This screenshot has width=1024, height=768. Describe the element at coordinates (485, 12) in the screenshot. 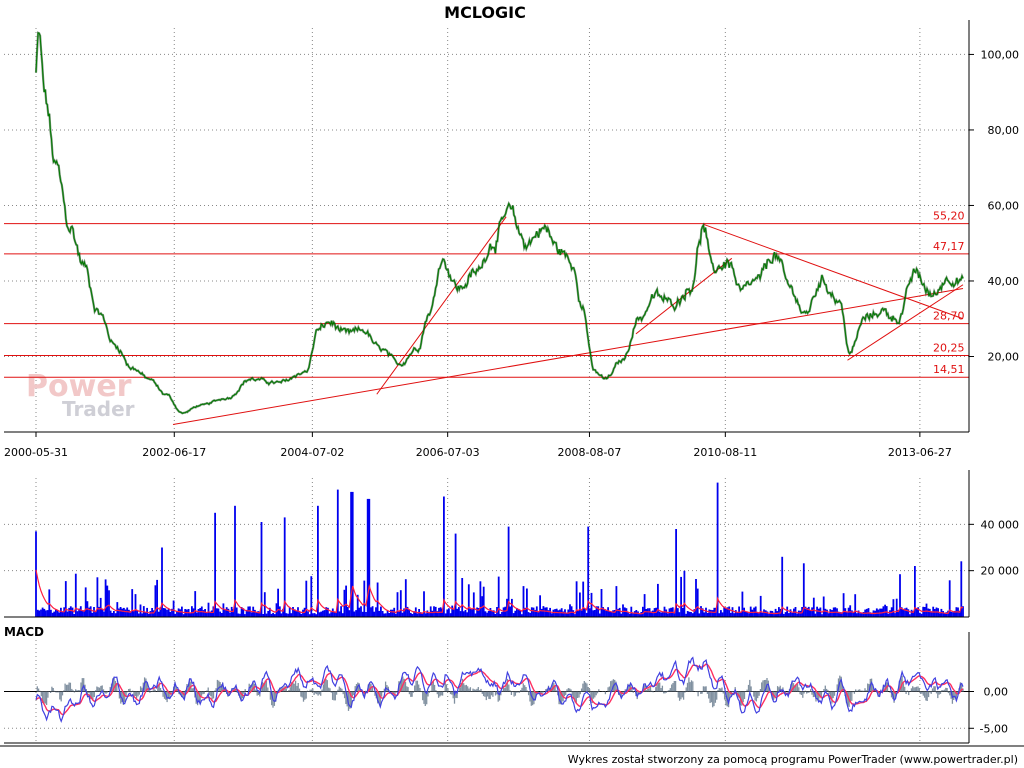

I see `chart-title: MCLOGIC` at that location.